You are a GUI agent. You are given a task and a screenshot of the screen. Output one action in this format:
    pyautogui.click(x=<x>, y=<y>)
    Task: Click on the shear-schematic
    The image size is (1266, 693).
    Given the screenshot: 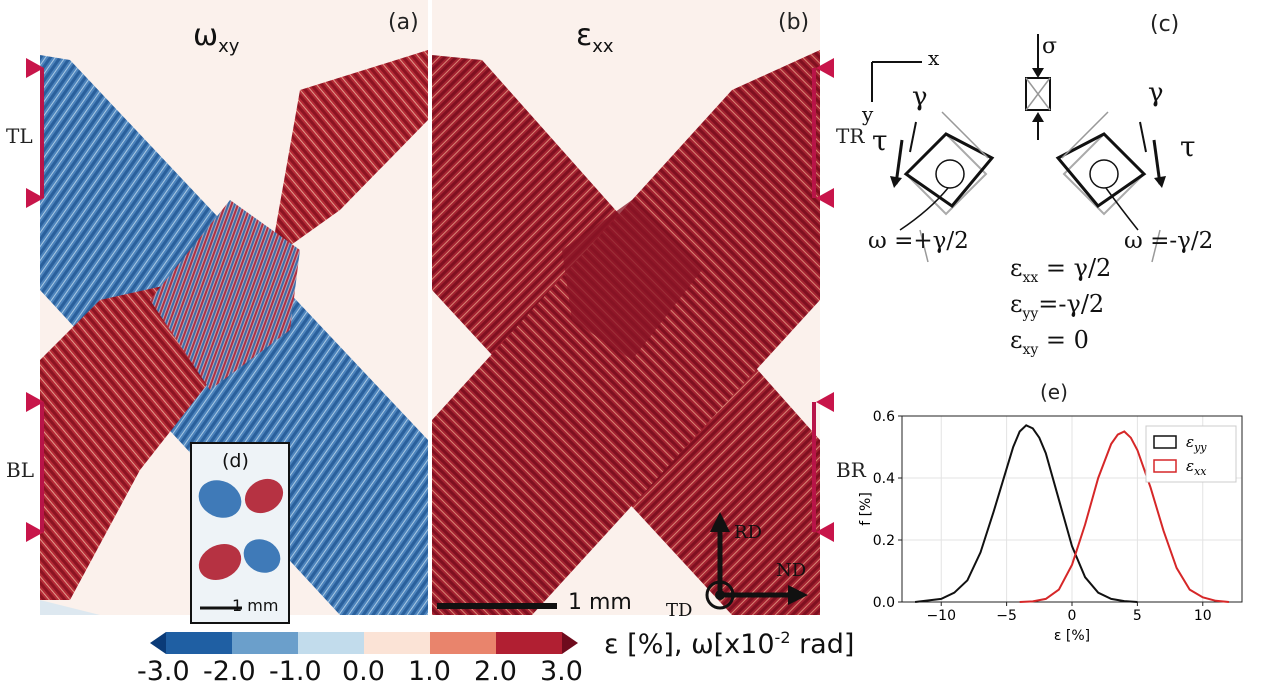 What is the action you would take?
    pyautogui.click(x=1018, y=148)
    